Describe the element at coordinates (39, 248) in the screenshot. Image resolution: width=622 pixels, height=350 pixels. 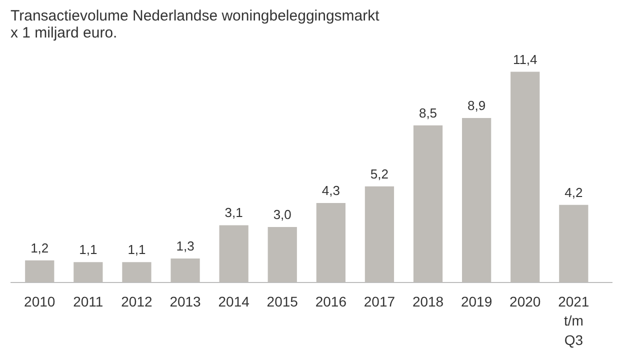
I see `data-label: 1,2` at that location.